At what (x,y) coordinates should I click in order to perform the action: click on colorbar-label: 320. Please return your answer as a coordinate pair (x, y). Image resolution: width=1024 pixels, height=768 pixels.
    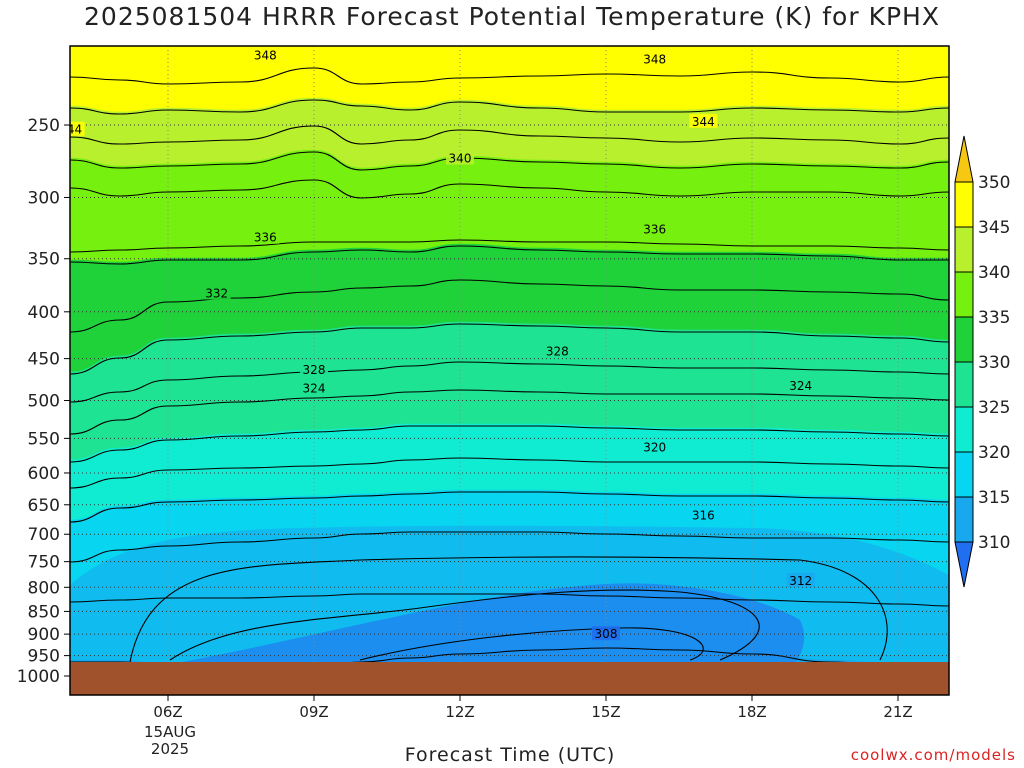
    Looking at the image, I should click on (994, 453).